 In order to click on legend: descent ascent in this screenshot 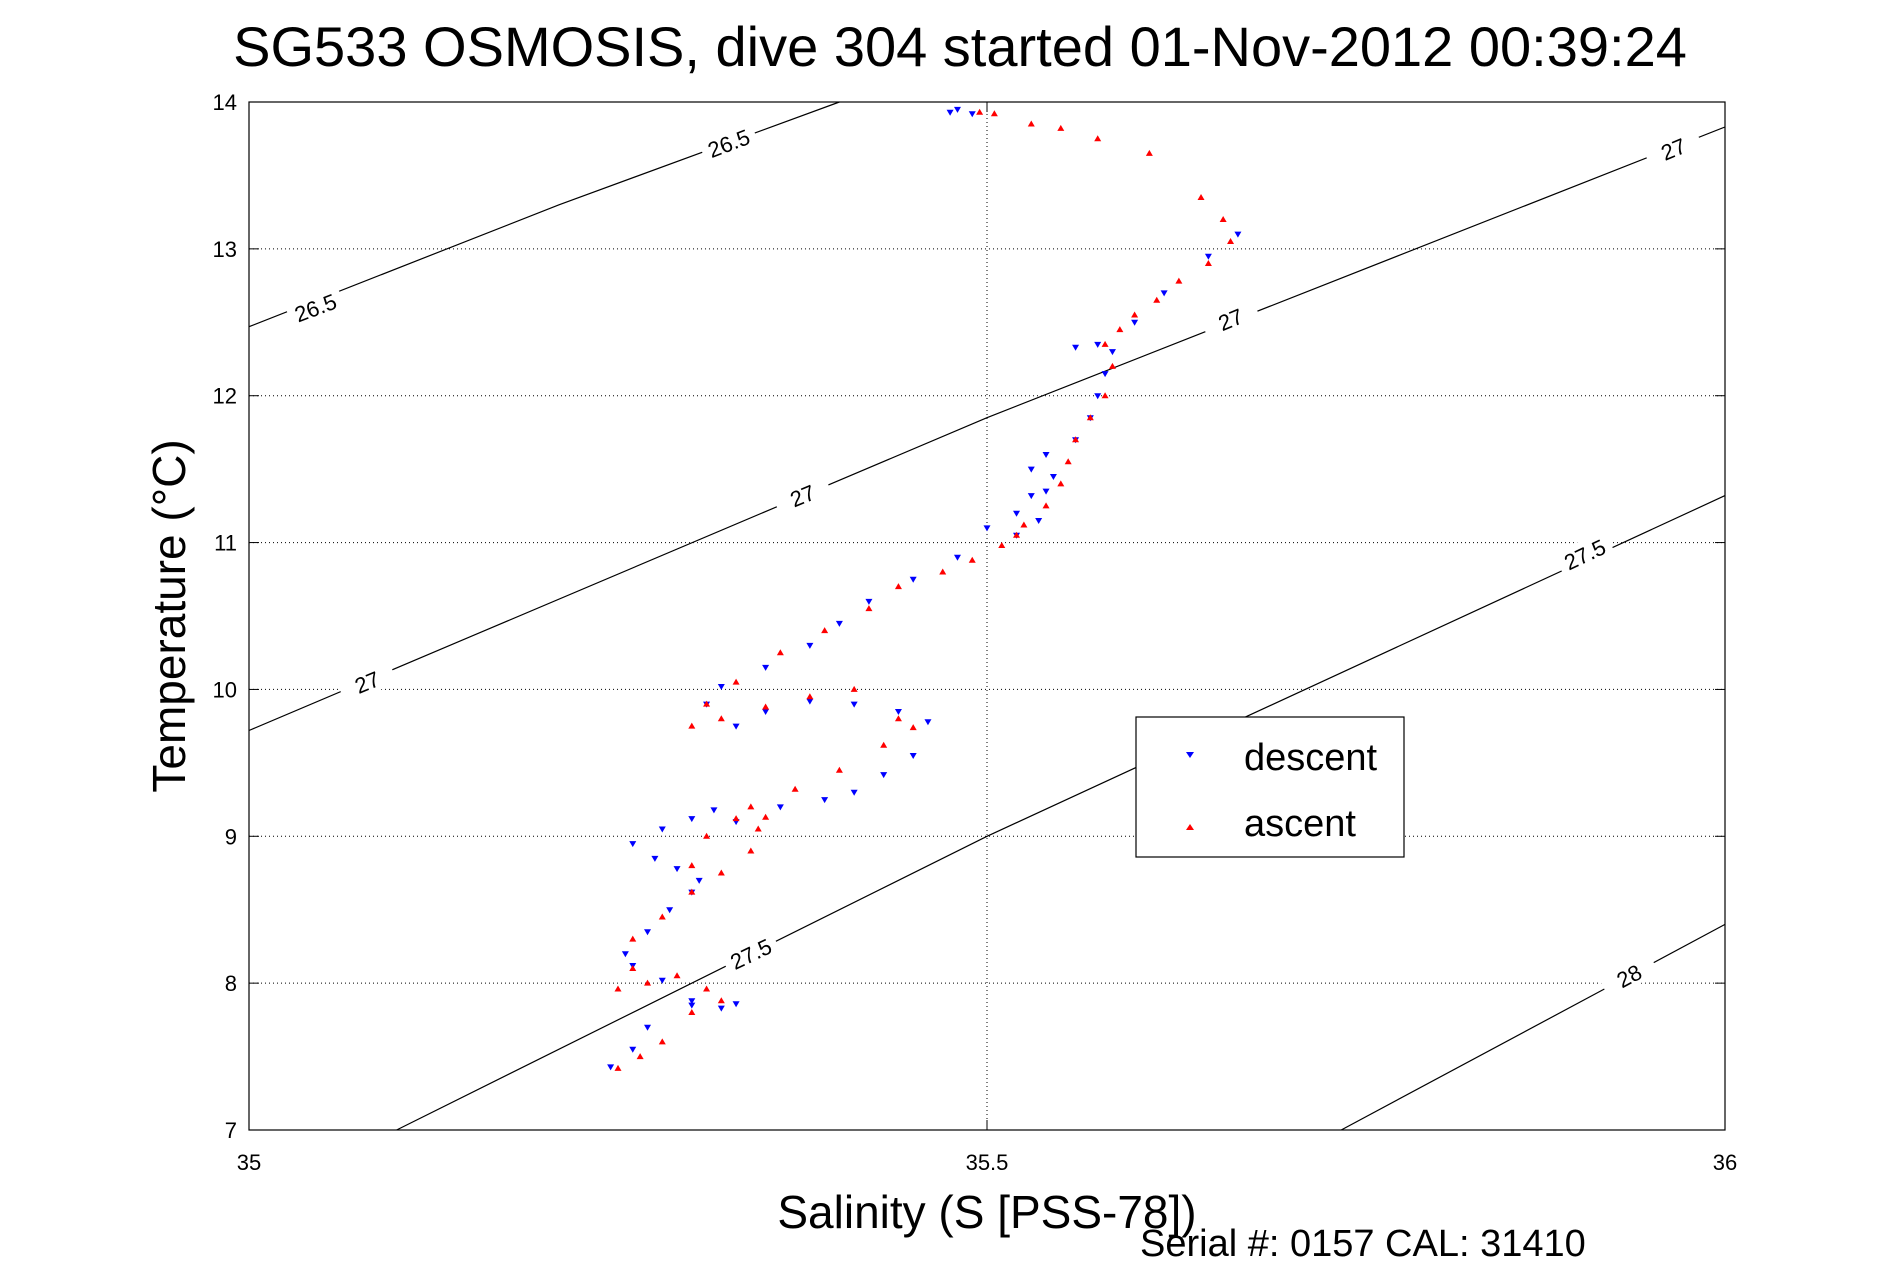, I will do `click(1270, 787)`.